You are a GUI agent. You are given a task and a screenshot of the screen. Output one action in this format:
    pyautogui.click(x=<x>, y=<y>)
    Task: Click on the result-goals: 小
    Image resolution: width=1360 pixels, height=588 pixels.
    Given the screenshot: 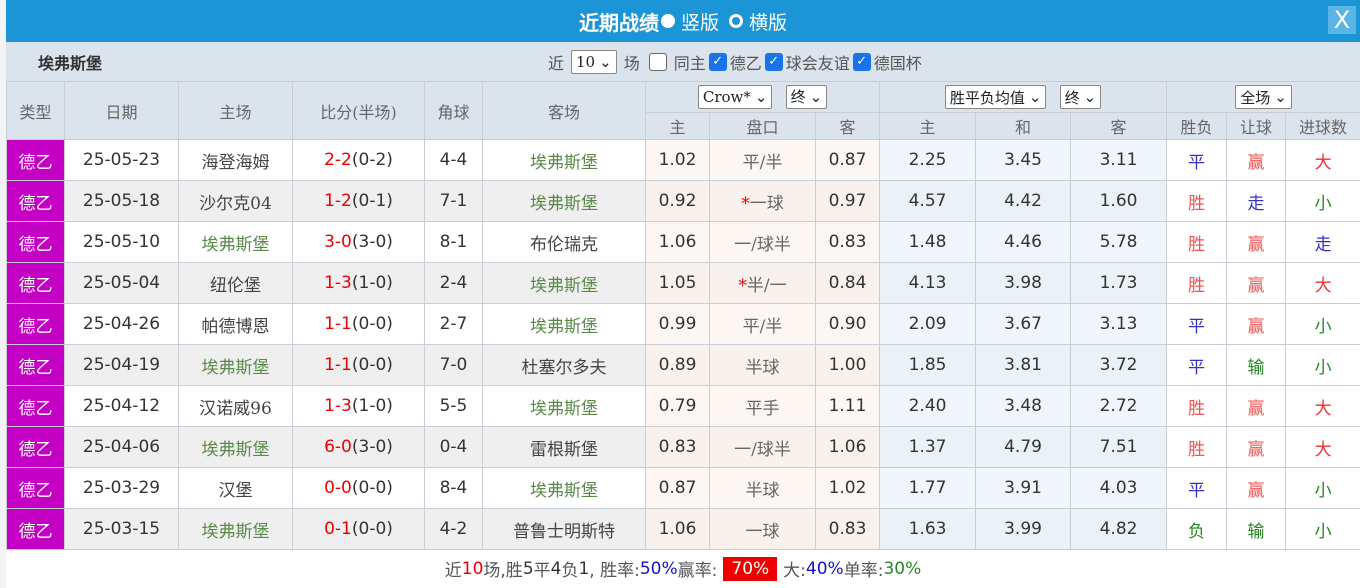 What is the action you would take?
    pyautogui.click(x=1322, y=365)
    